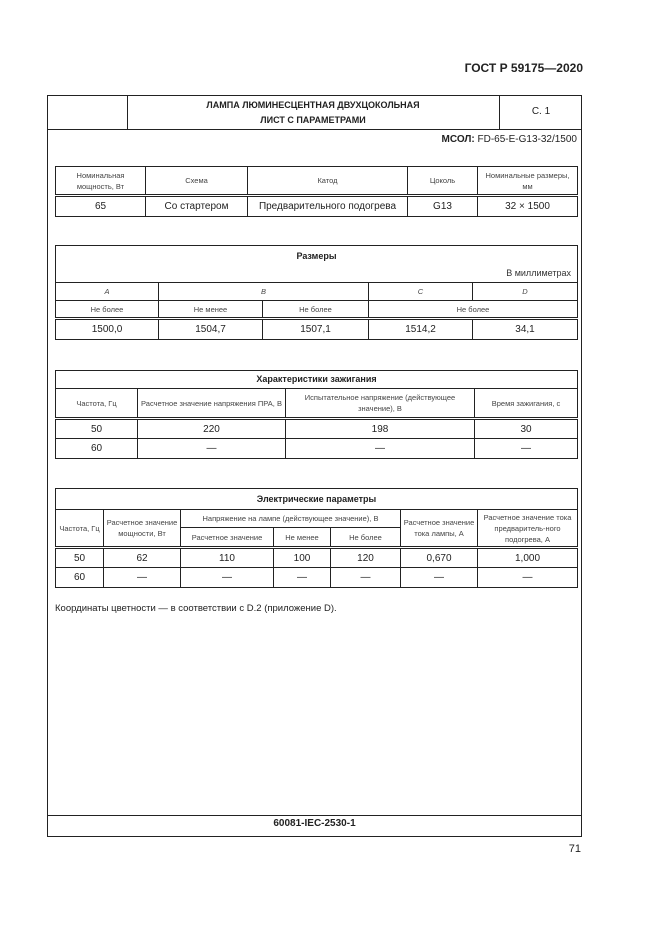 The height and width of the screenshot is (935, 661). Describe the element at coordinates (142, 557) in the screenshot. I see `cell: 62` at that location.